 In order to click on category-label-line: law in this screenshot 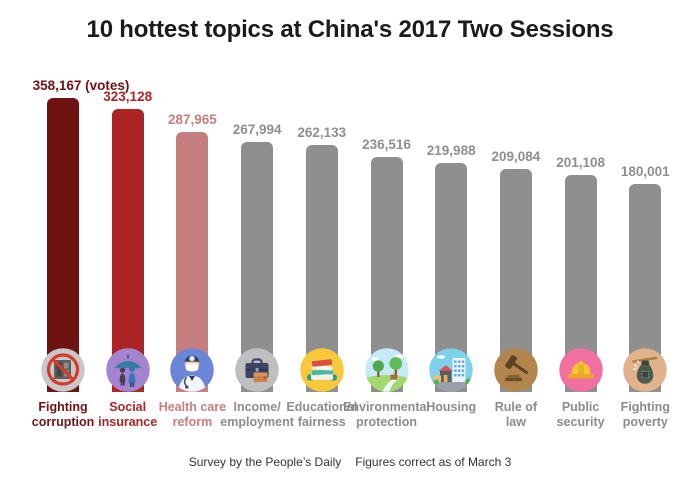, I will do `click(515, 422)`.